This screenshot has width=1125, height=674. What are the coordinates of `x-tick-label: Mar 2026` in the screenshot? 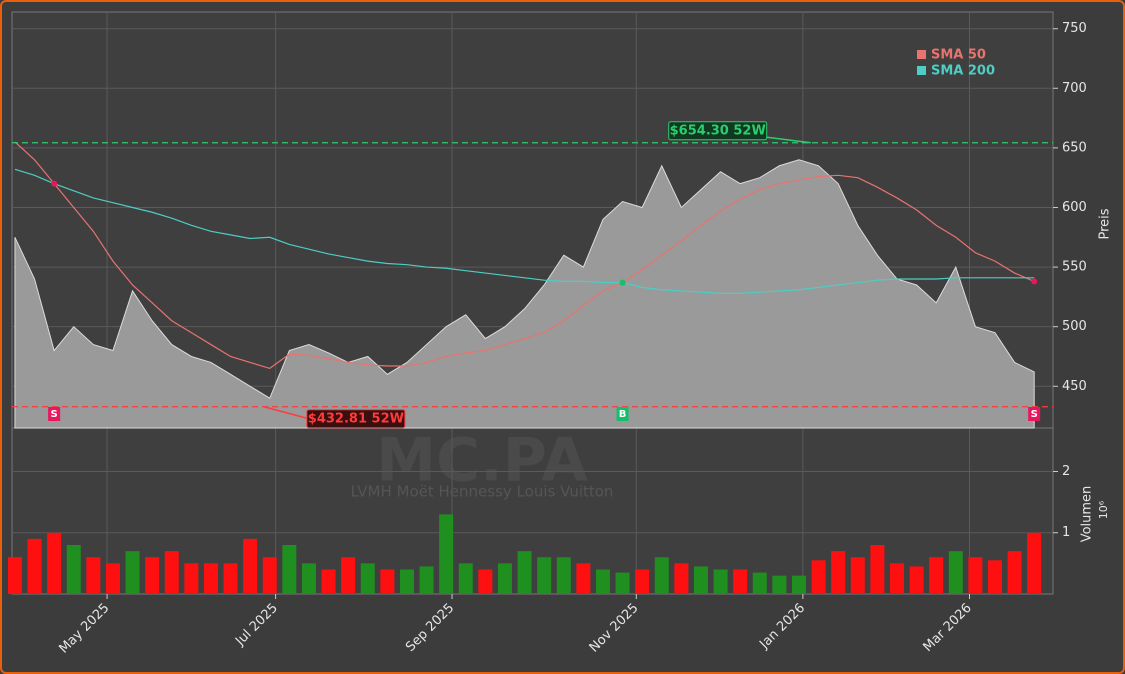 It's located at (948, 628).